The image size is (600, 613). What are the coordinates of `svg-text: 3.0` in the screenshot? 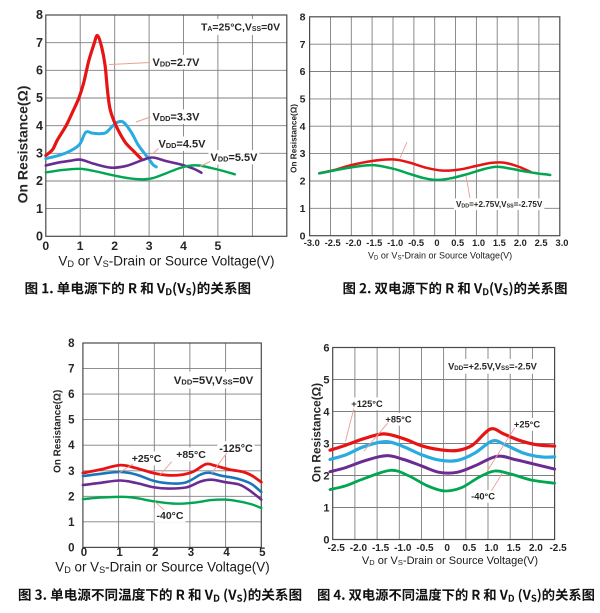 It's located at (562, 243).